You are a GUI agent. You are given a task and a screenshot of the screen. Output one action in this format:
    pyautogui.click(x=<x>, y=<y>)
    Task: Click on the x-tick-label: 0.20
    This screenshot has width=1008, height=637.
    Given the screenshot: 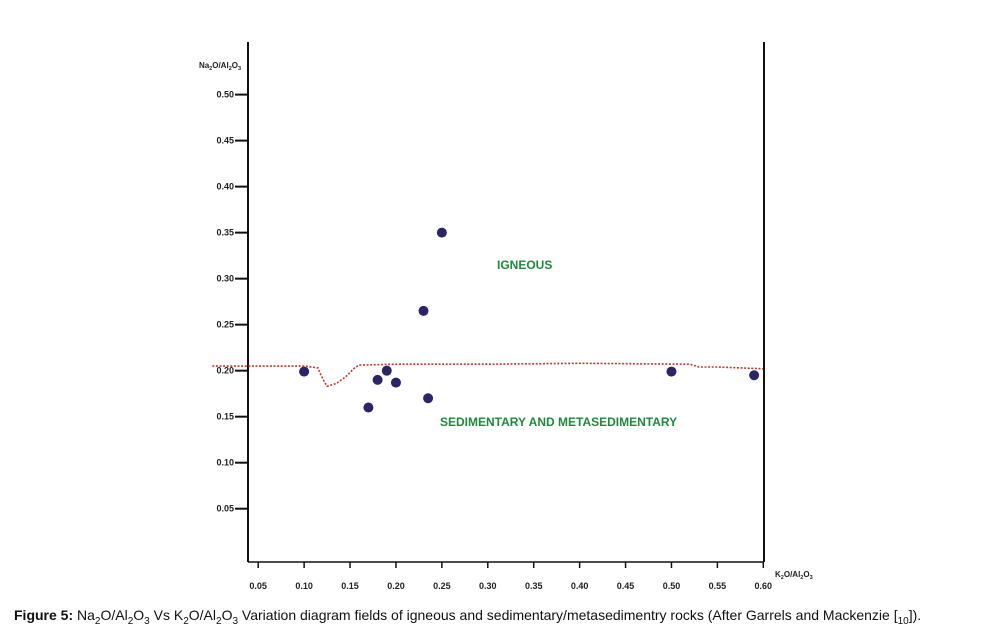 What is the action you would take?
    pyautogui.click(x=396, y=586)
    